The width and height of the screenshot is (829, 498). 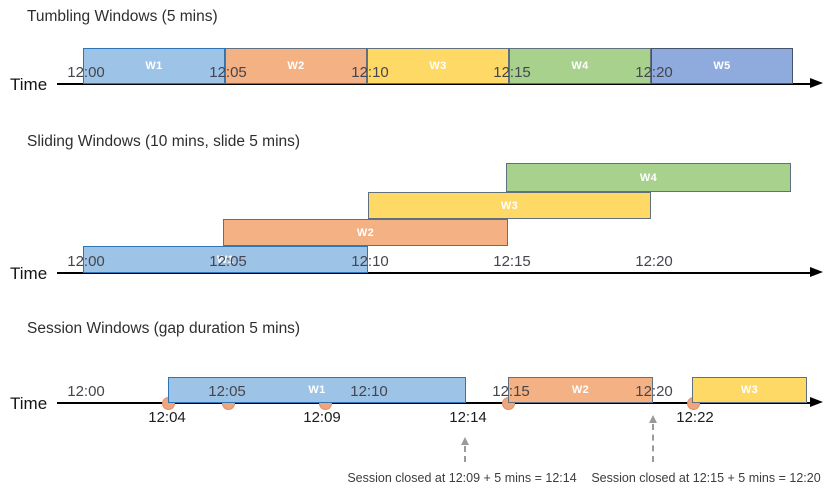 I want to click on event-time-label: 12:04, so click(x=167, y=417).